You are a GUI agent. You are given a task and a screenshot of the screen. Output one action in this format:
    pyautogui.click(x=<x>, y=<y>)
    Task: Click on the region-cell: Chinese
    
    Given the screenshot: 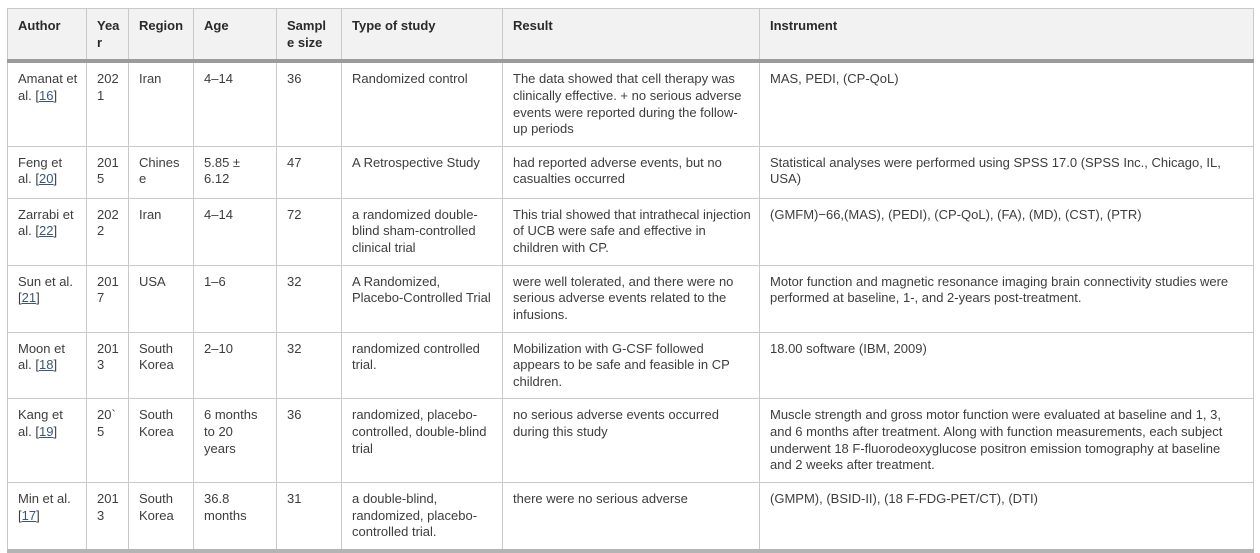 What is the action you would take?
    pyautogui.click(x=161, y=172)
    